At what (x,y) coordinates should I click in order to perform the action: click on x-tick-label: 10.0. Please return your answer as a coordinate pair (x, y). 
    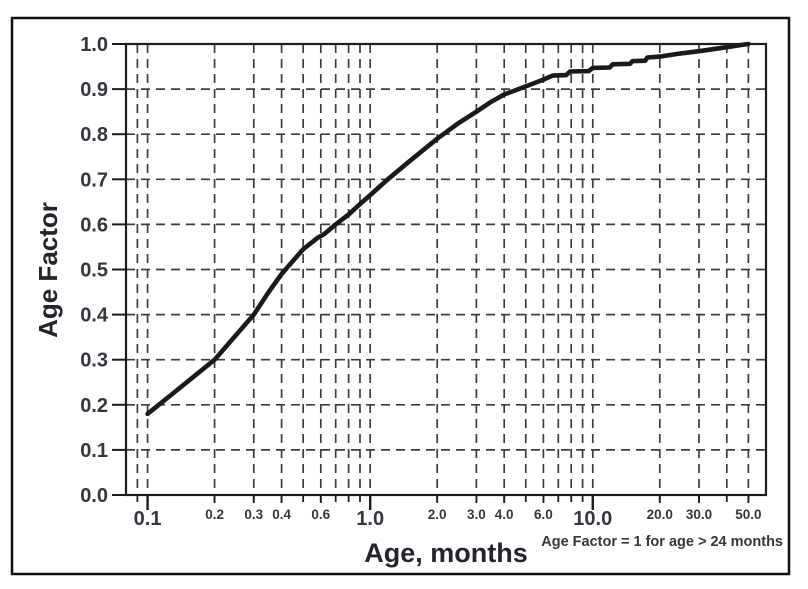
    Looking at the image, I should click on (592, 519).